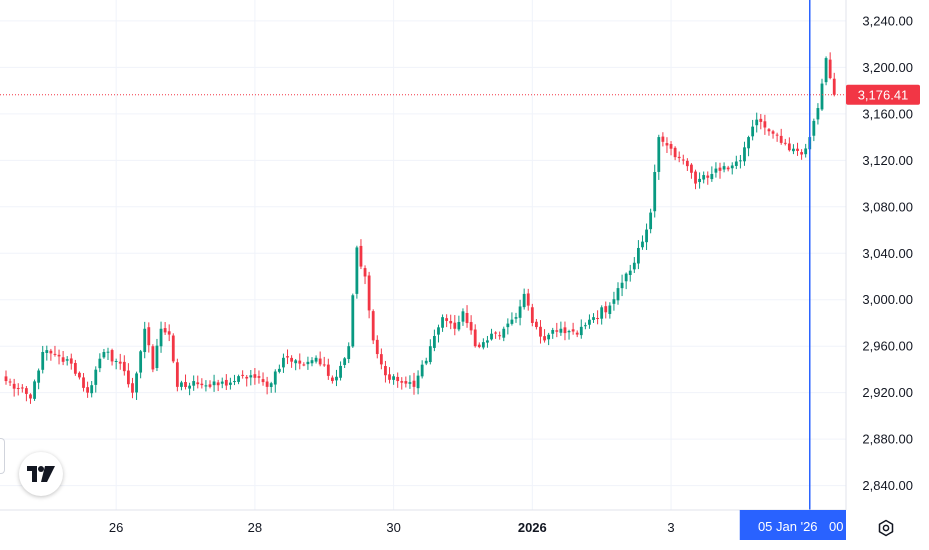  I want to click on price-tick-label: 3,240.00, so click(887, 20).